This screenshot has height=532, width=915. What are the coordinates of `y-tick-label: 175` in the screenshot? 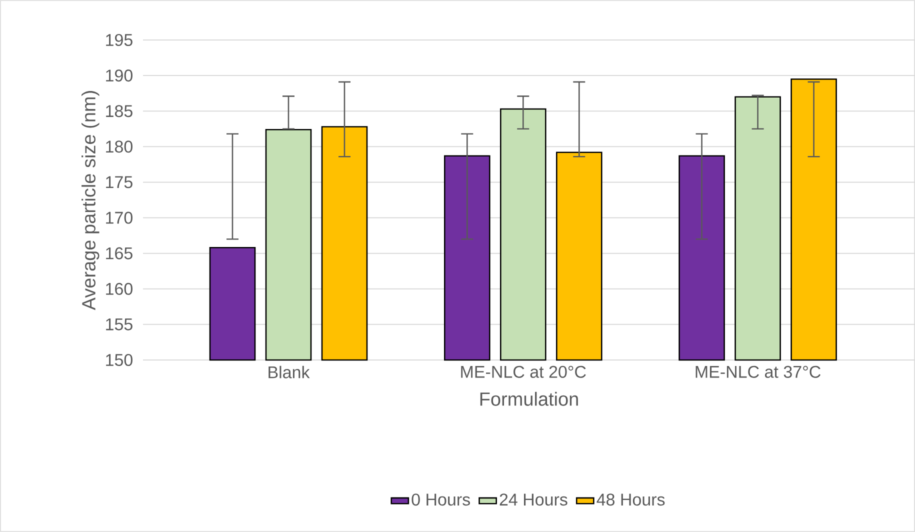 It's located at (119, 182).